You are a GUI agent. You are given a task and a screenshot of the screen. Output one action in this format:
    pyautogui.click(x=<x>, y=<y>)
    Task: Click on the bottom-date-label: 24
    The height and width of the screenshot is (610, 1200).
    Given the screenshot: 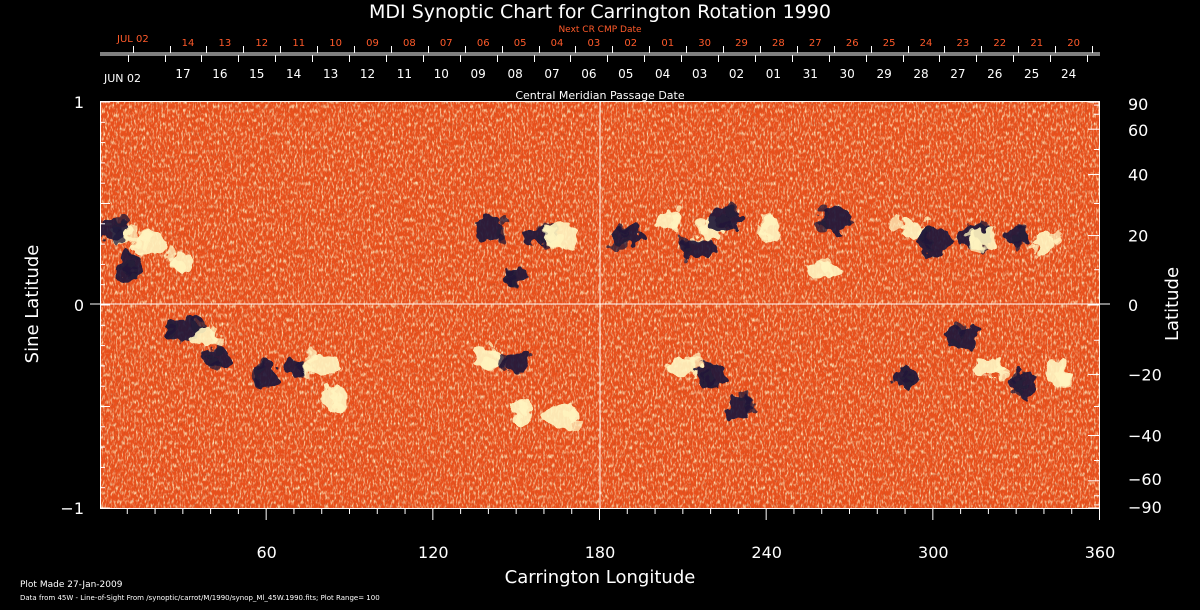 What is the action you would take?
    pyautogui.click(x=1068, y=74)
    